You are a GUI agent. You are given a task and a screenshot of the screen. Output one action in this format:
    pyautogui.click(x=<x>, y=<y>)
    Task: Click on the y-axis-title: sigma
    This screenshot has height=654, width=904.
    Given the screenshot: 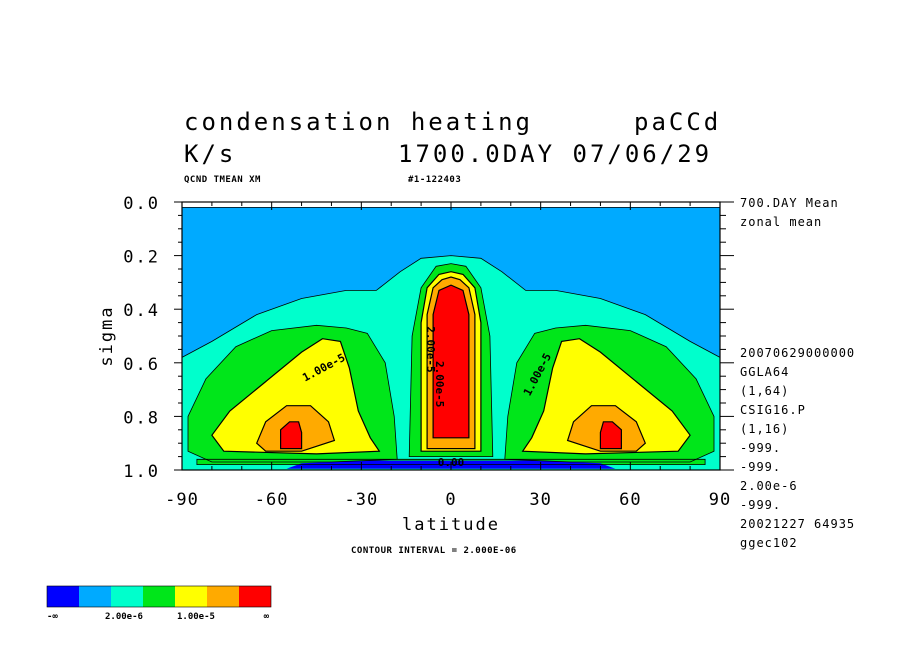 What is the action you would take?
    pyautogui.click(x=107, y=335)
    